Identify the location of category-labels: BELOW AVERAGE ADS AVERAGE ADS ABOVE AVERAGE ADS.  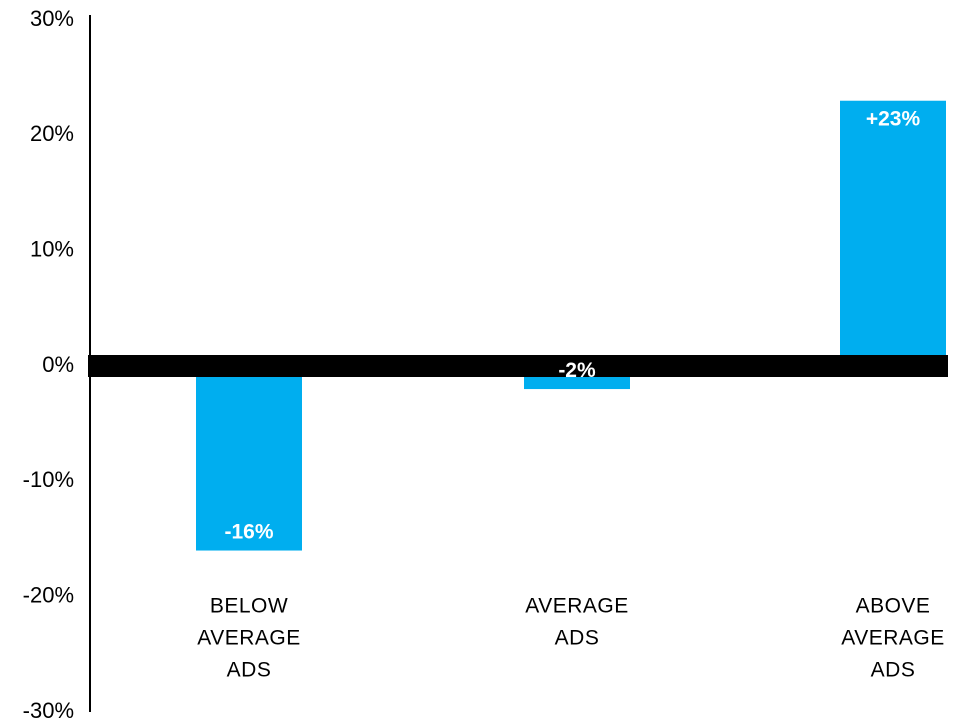
(570, 638).